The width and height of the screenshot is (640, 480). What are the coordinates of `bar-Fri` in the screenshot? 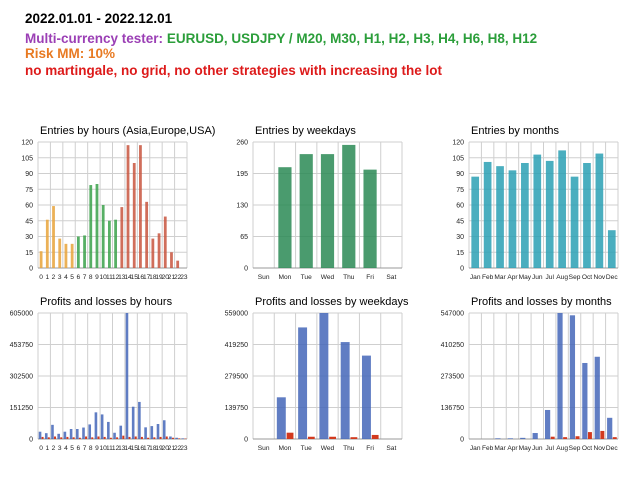 It's located at (370, 218).